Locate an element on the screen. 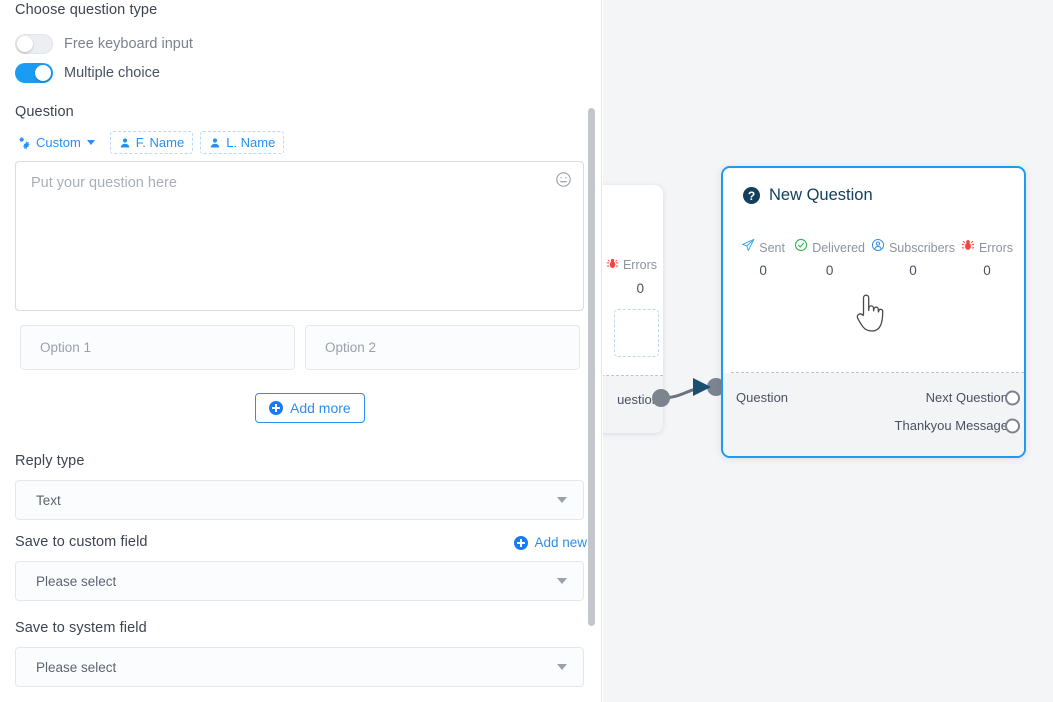 This screenshot has height=702, width=1053. node-output-port-thankyou-message: Thankyou Message is located at coordinates (957, 425).